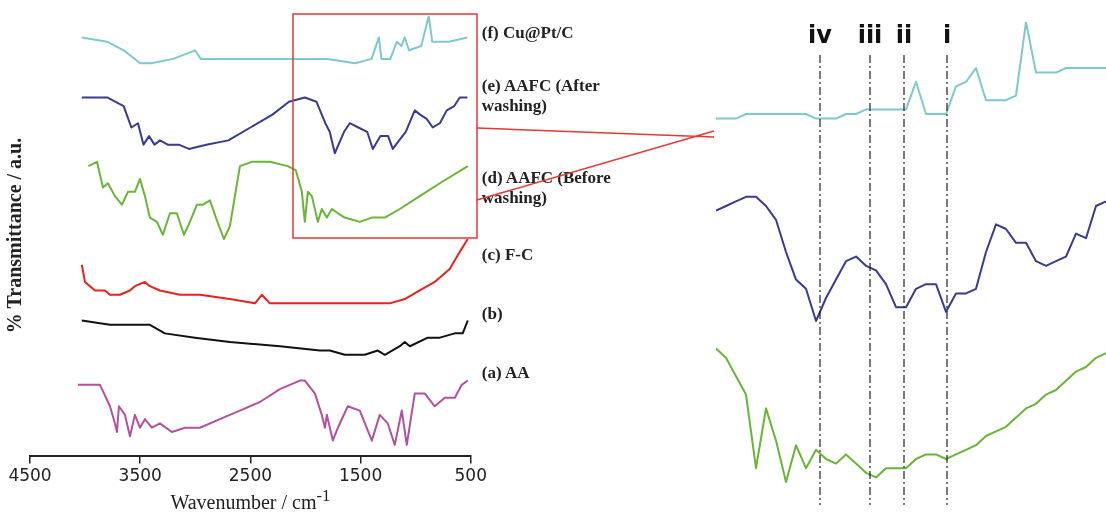 The height and width of the screenshot is (516, 1106). I want to click on annotation: iv, so click(820, 35).